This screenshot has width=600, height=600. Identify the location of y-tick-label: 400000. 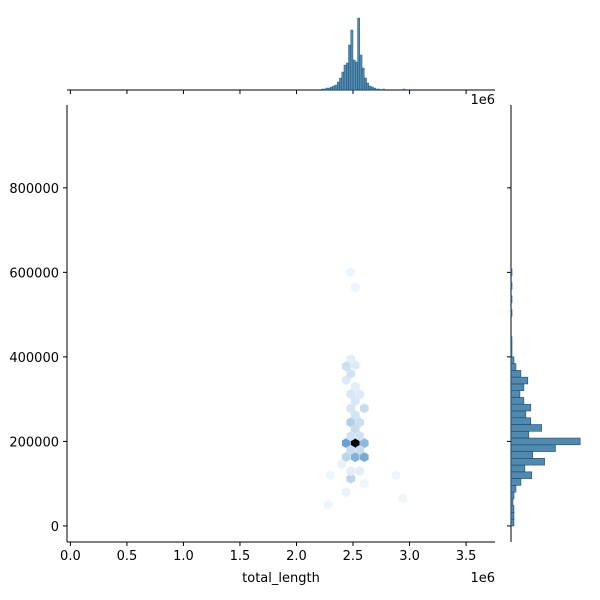
(34, 358).